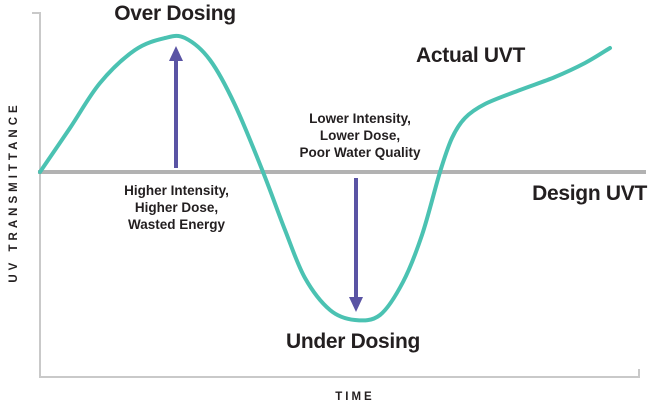 The height and width of the screenshot is (414, 650). I want to click on y-axis-end-tick, so click(36, 13).